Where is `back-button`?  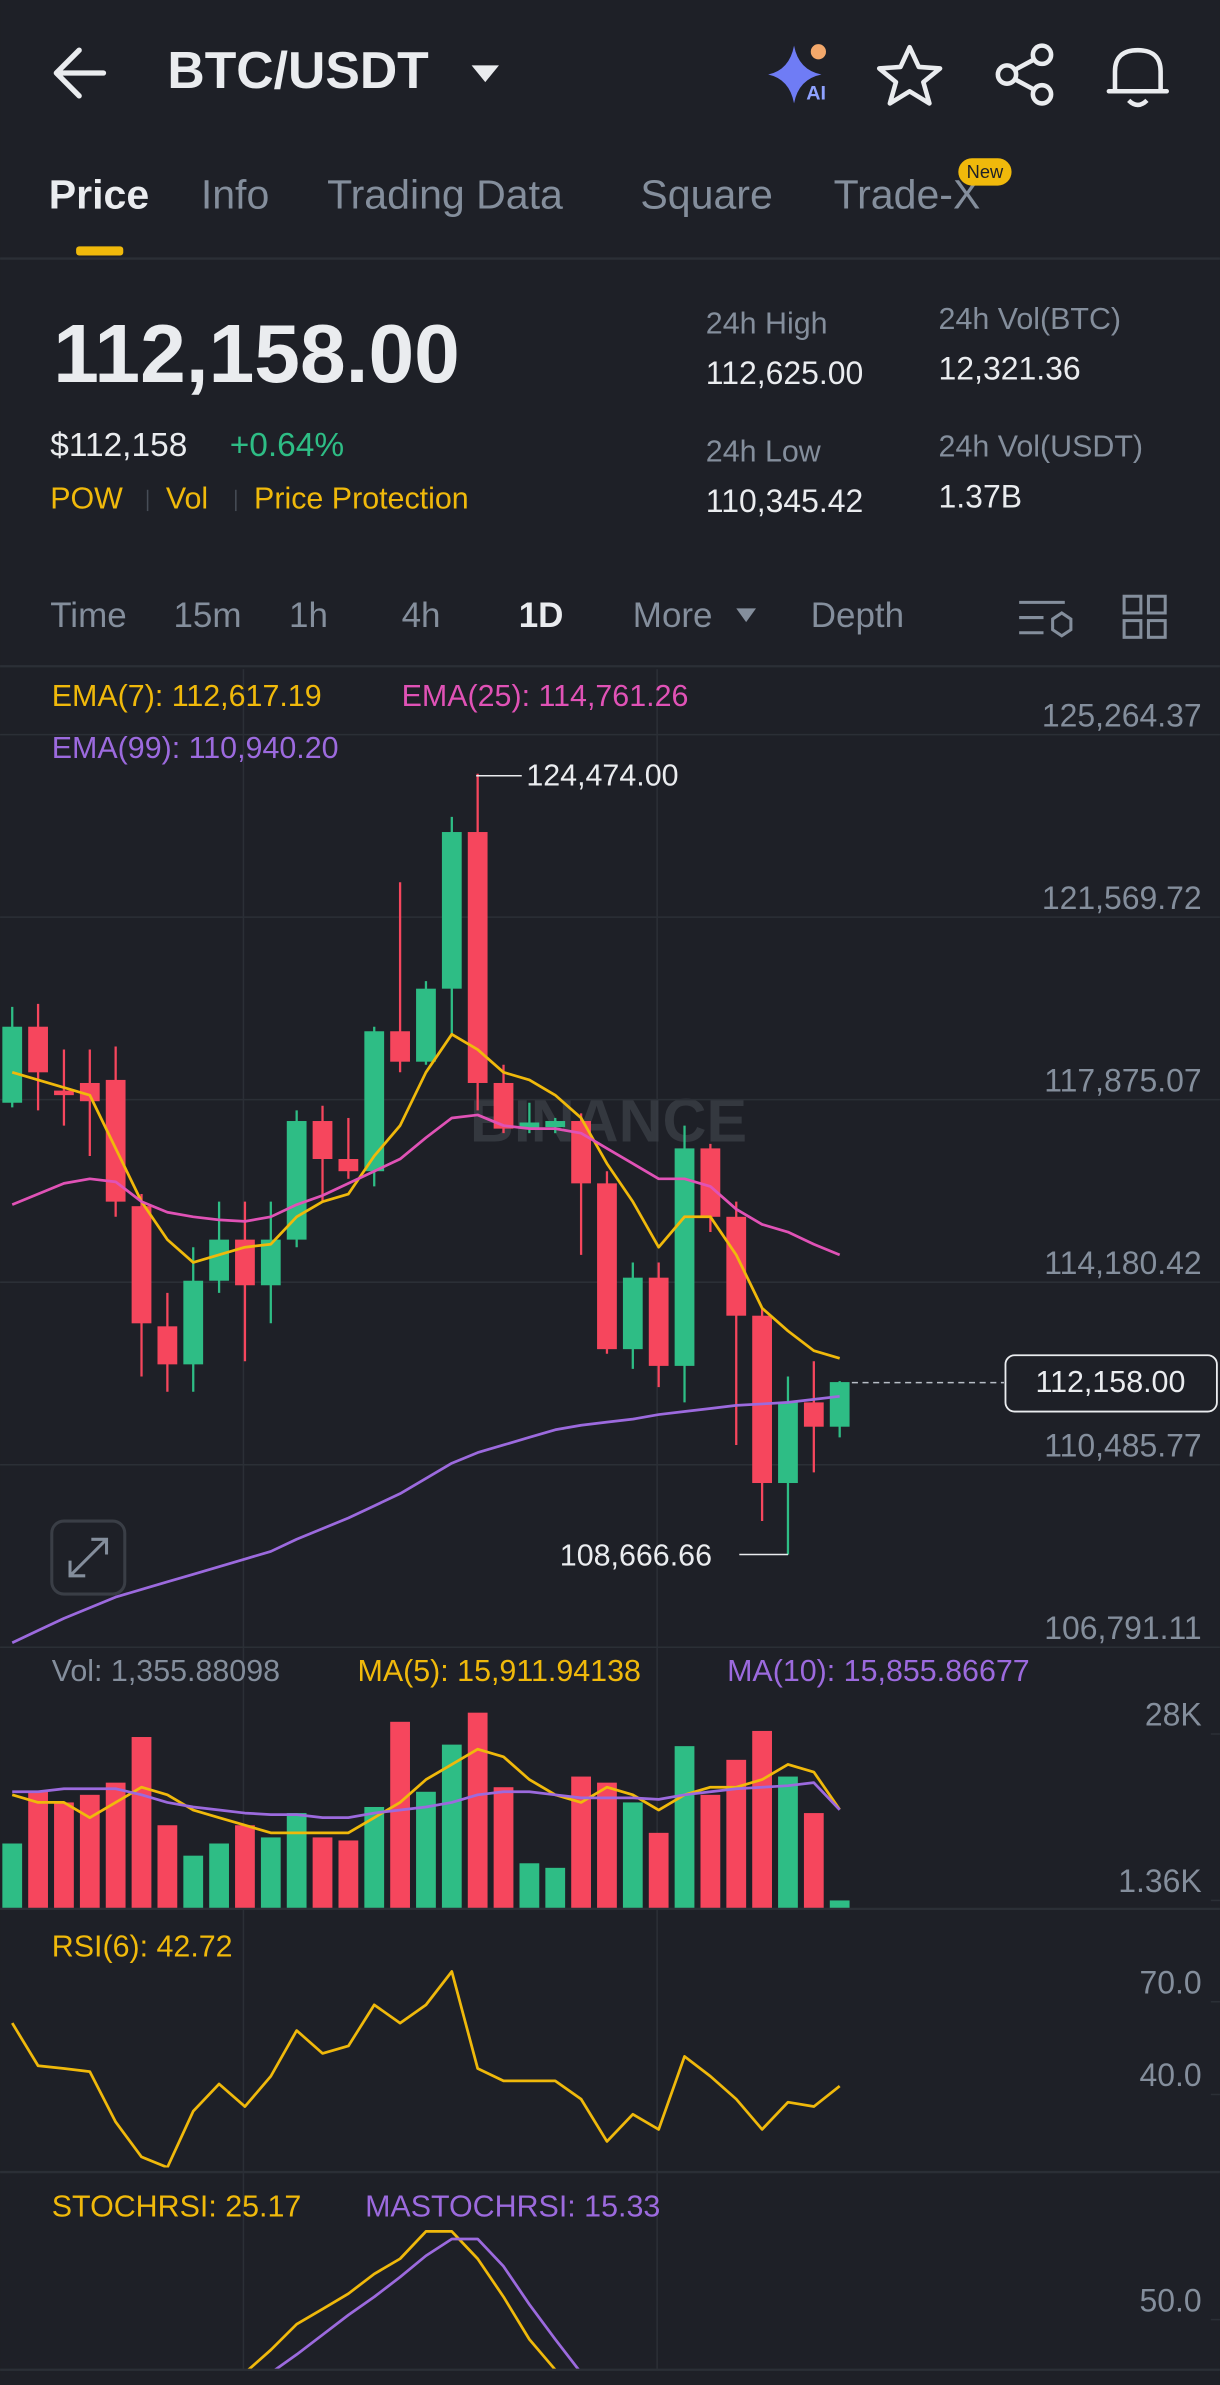
back-button is located at coordinates (80, 73).